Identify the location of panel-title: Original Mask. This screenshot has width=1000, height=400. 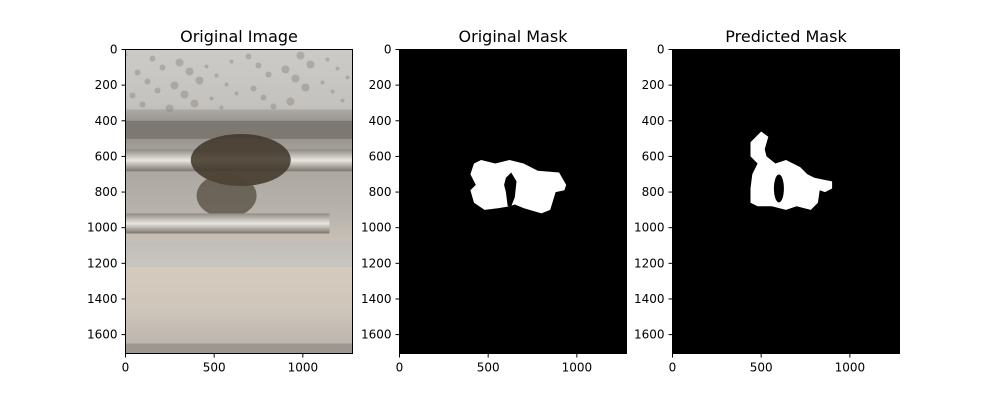
(514, 36).